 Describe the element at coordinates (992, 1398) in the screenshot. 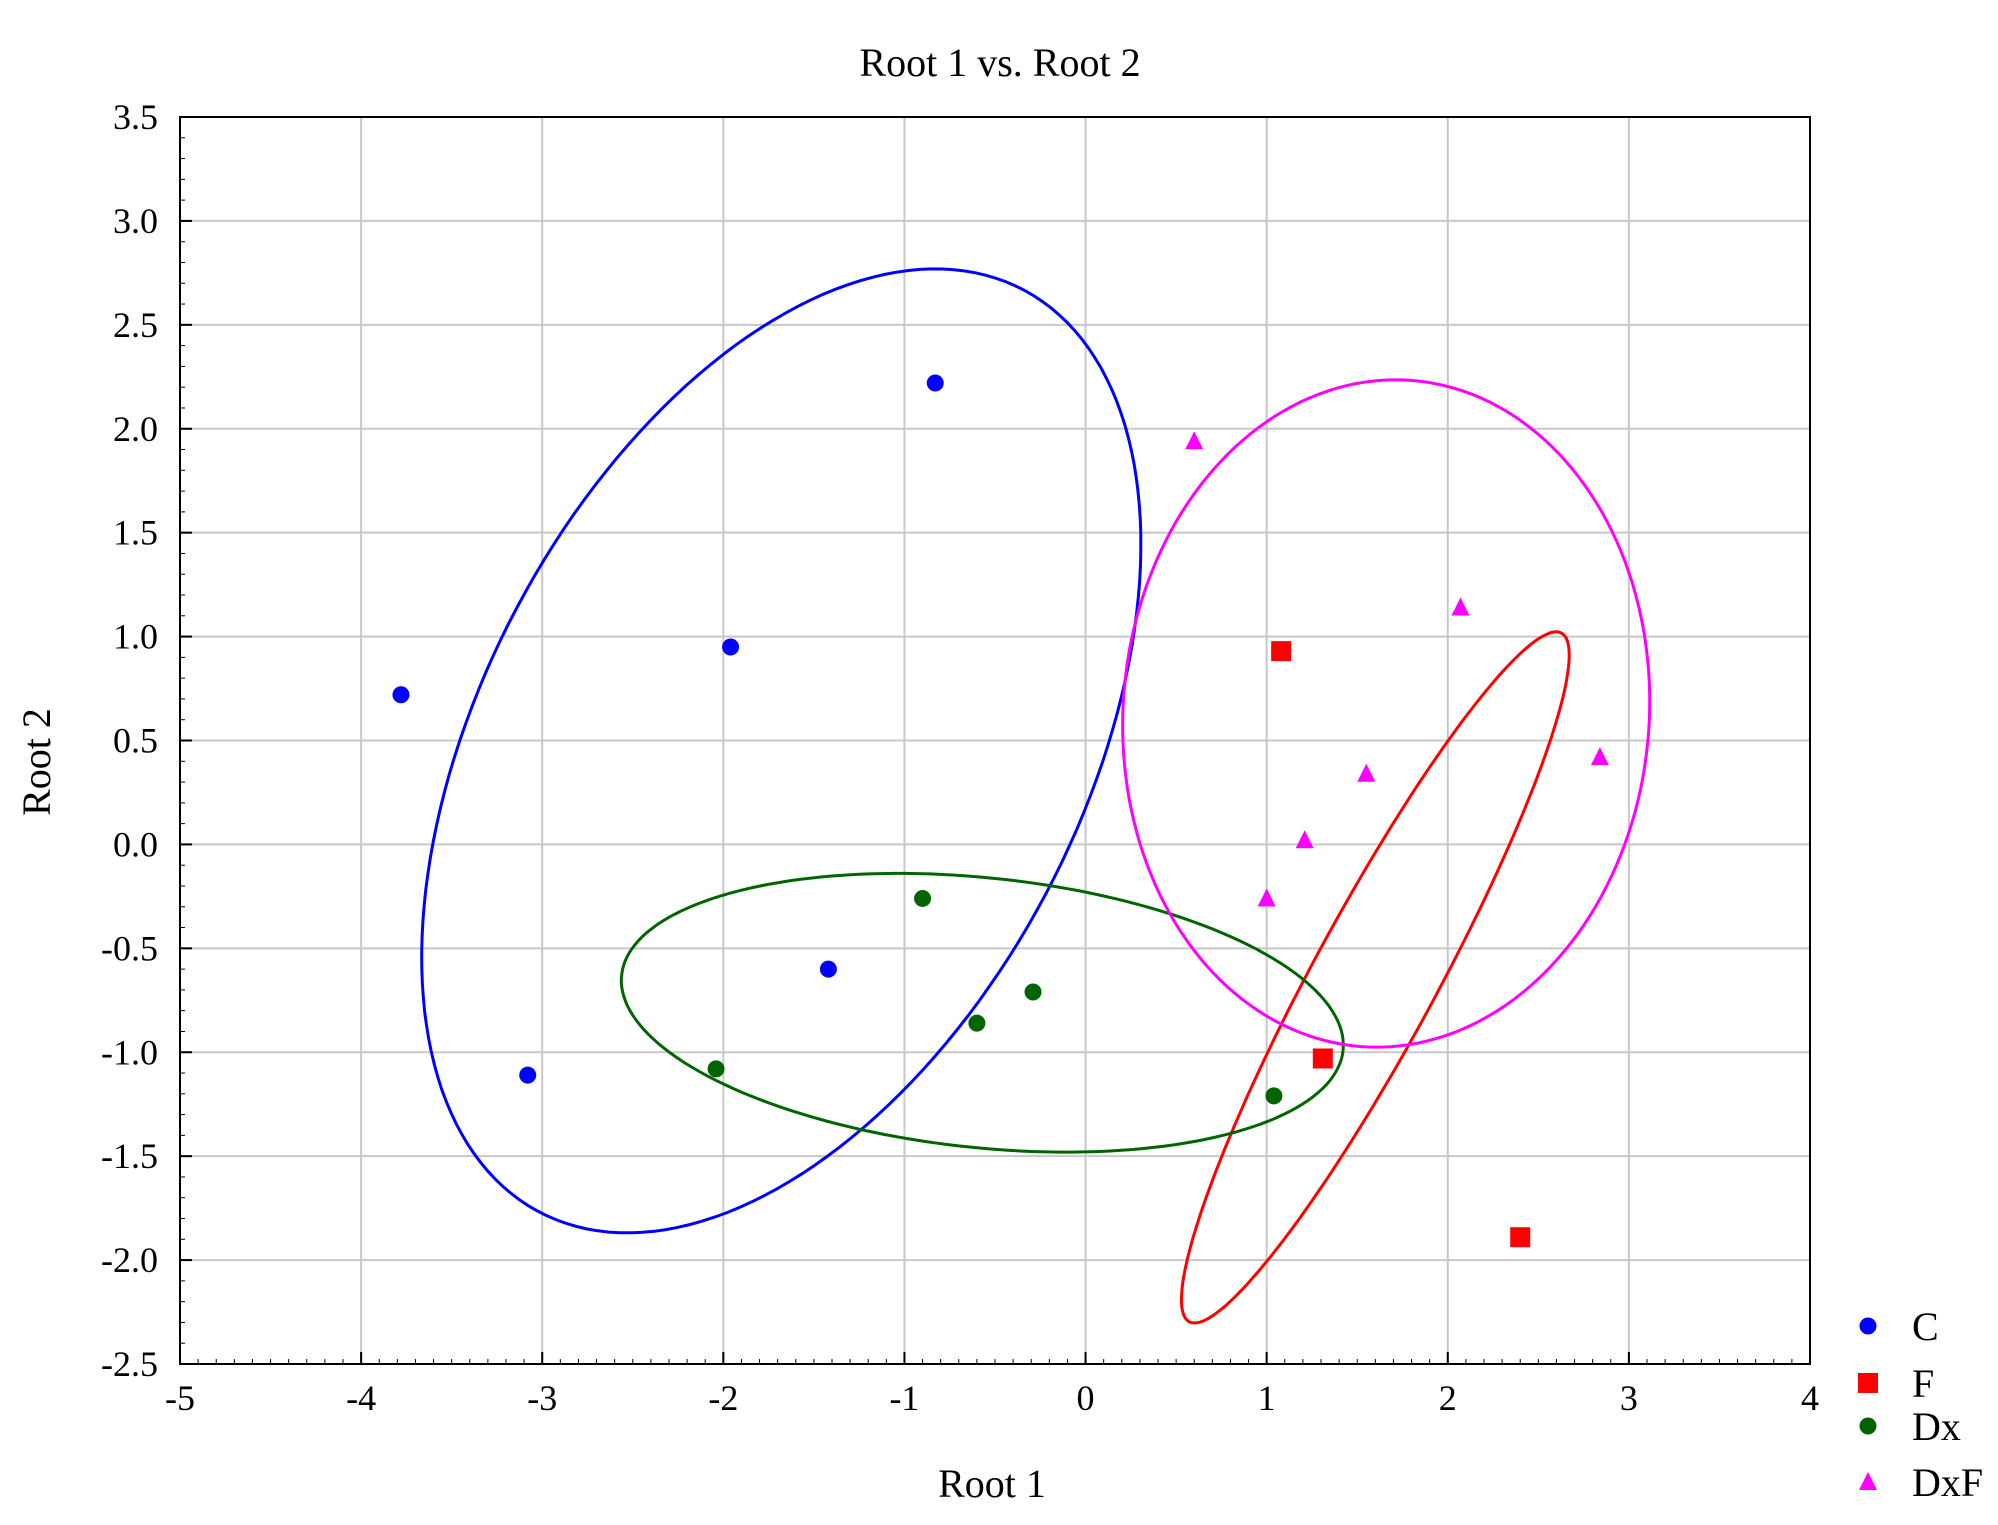

I see `x-tick-labels: -5 -4 -3 -2 -1 0 1 2 3 4` at that location.